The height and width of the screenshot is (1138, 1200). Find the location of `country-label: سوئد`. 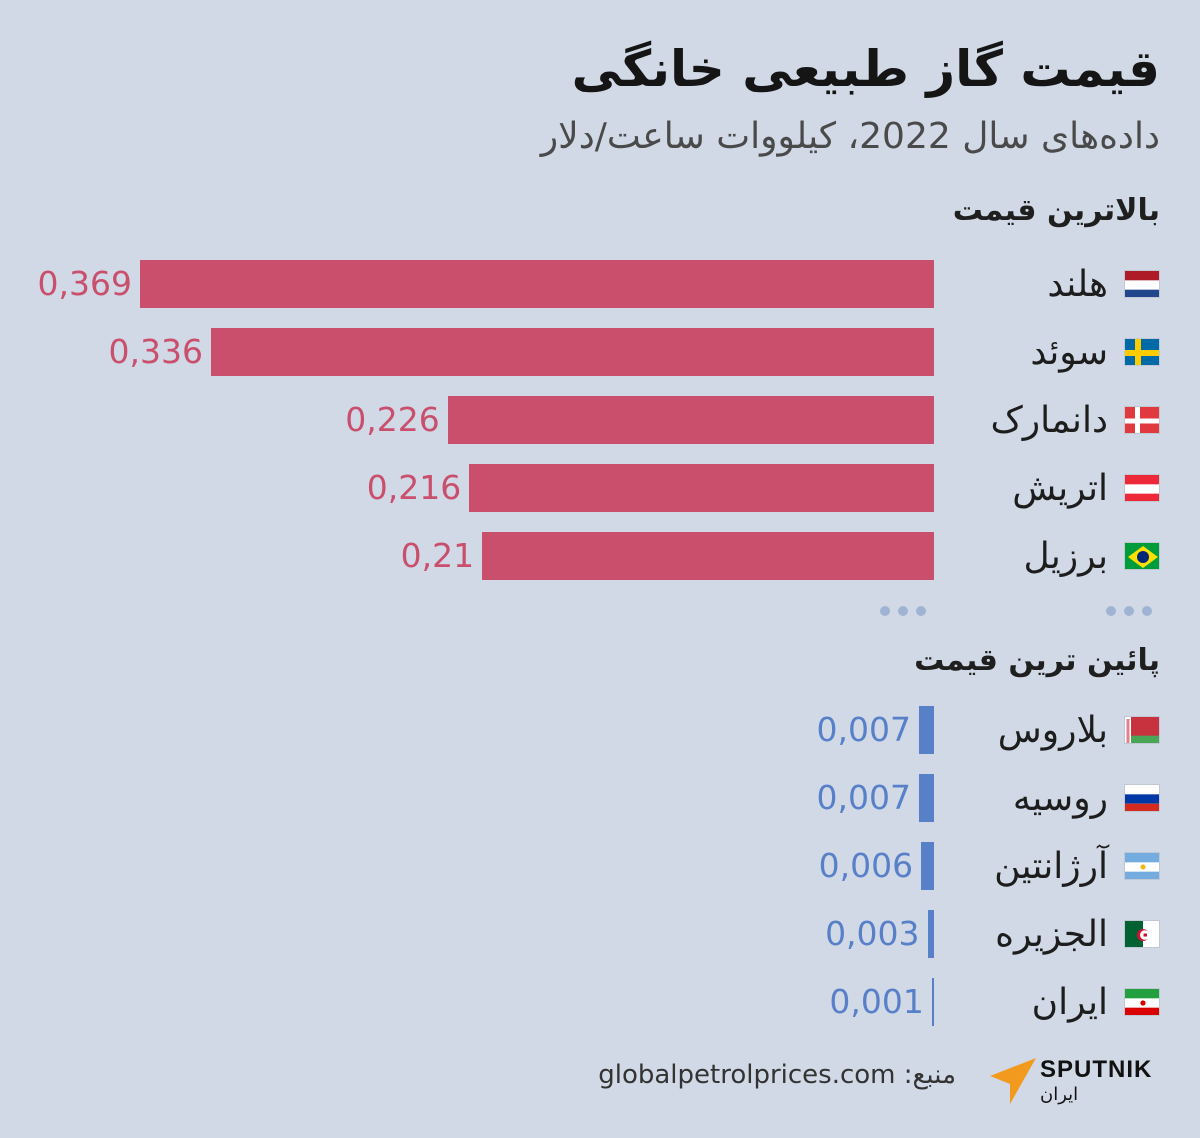

country-label: سوئد is located at coordinates (1069, 352).